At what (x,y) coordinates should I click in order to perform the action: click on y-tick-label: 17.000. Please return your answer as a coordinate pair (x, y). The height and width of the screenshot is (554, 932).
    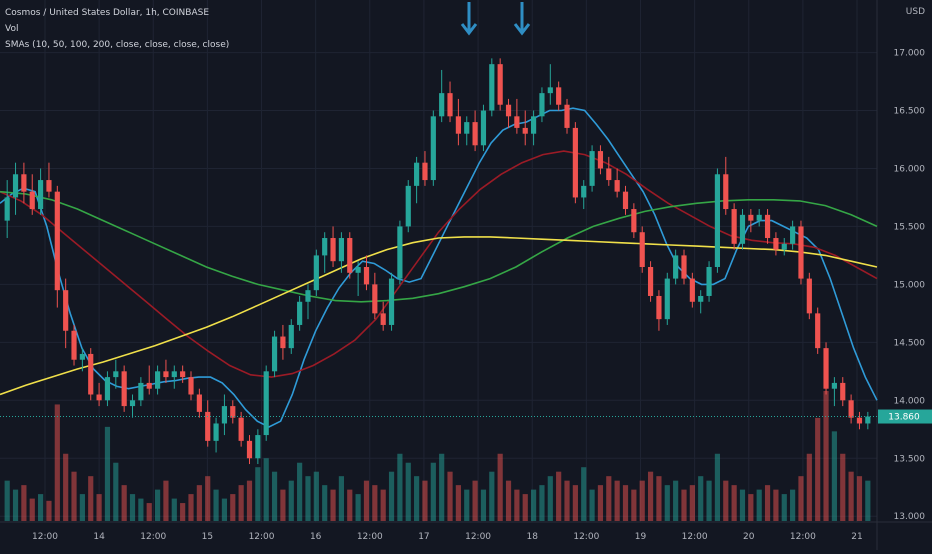
    Looking at the image, I should click on (910, 54).